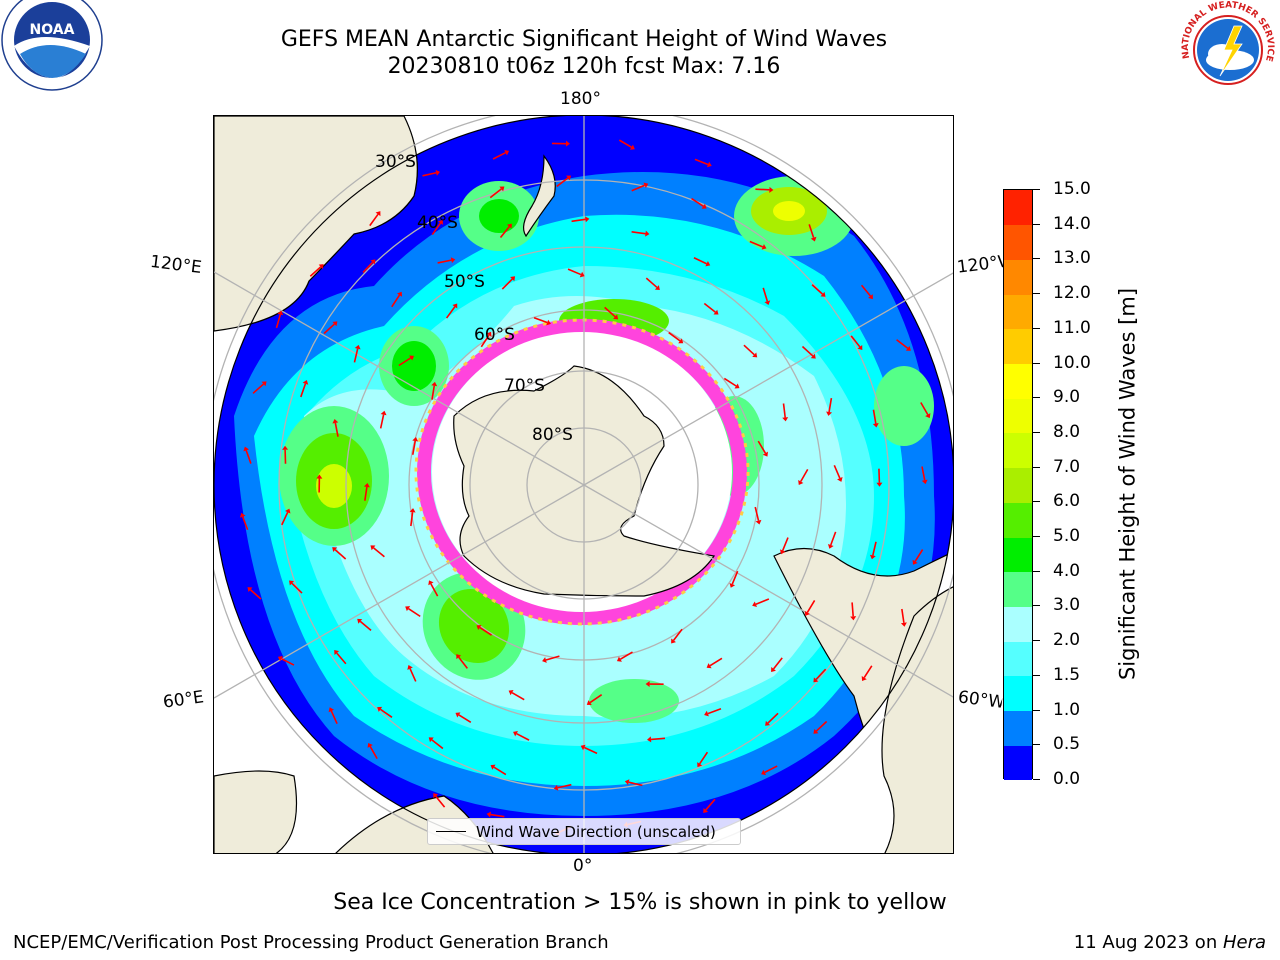 This screenshot has height=960, width=1280. I want to click on colorbar-tick-label: 8.0, so click(1067, 431).